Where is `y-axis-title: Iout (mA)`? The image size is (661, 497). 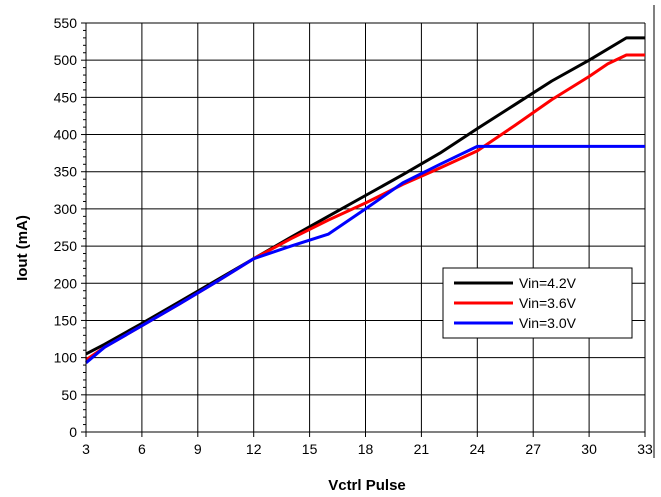
y-axis-title: Iout (mA) is located at coordinates (22, 248).